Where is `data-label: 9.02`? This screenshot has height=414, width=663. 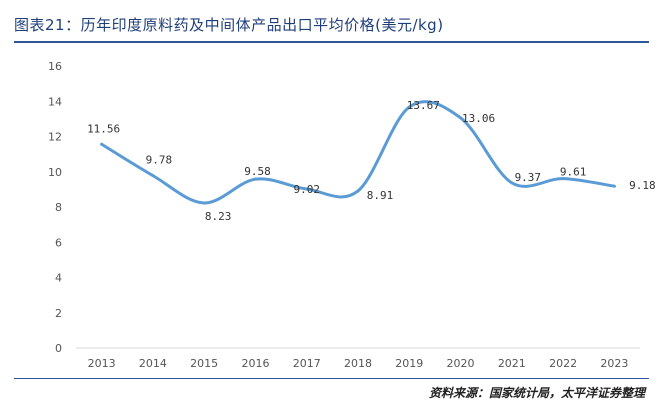
data-label: 9.02 is located at coordinates (306, 189).